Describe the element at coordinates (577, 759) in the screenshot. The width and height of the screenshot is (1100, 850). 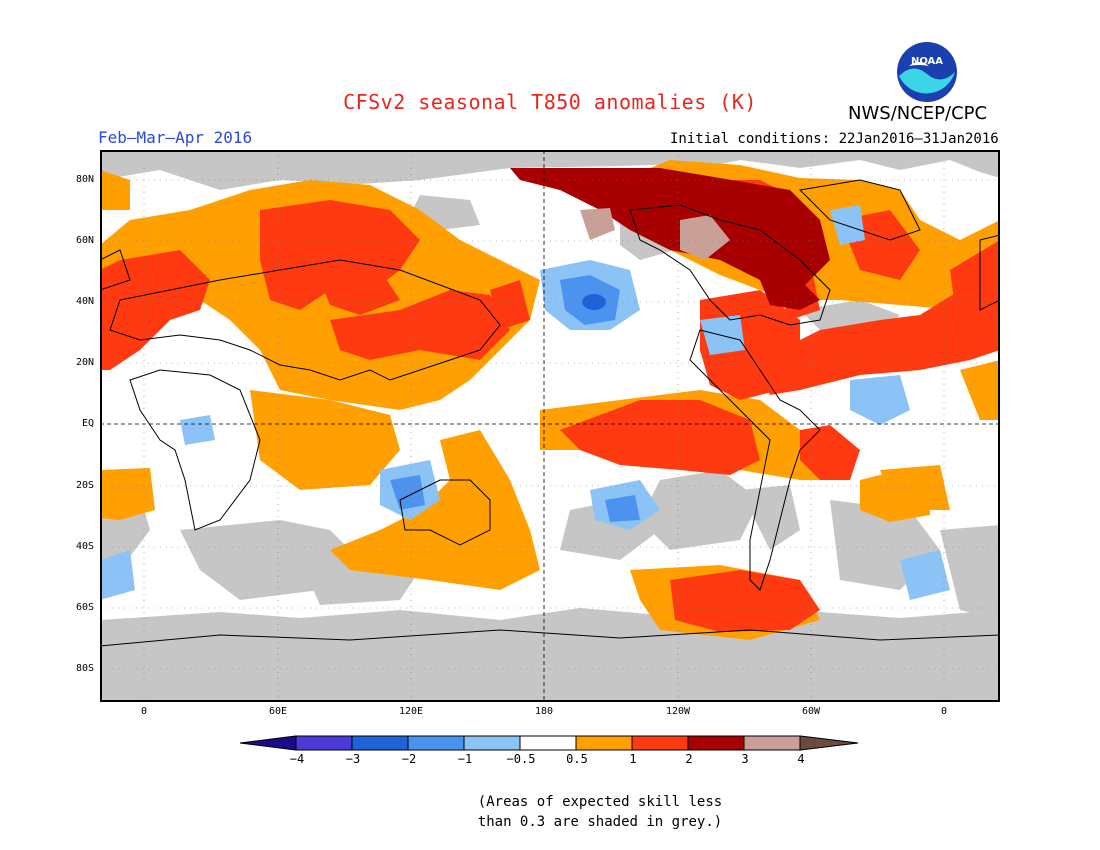
I see `colorbar-tick: 0.5` at that location.